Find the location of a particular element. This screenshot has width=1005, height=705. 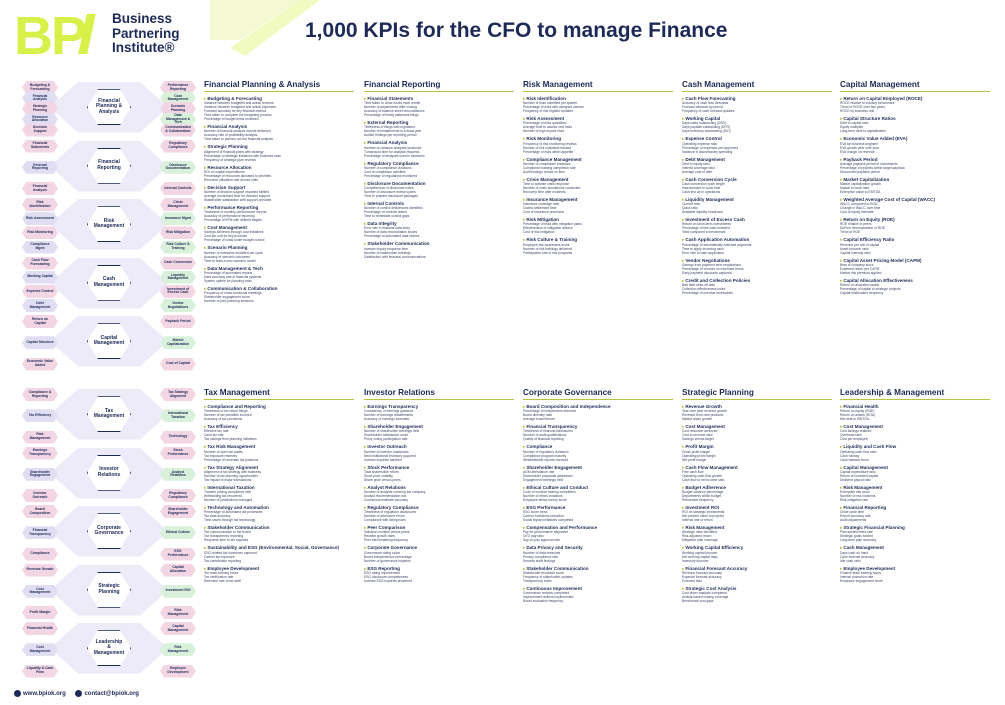

kpi-item: Number of audit qualifications is located at coordinates (545, 435).